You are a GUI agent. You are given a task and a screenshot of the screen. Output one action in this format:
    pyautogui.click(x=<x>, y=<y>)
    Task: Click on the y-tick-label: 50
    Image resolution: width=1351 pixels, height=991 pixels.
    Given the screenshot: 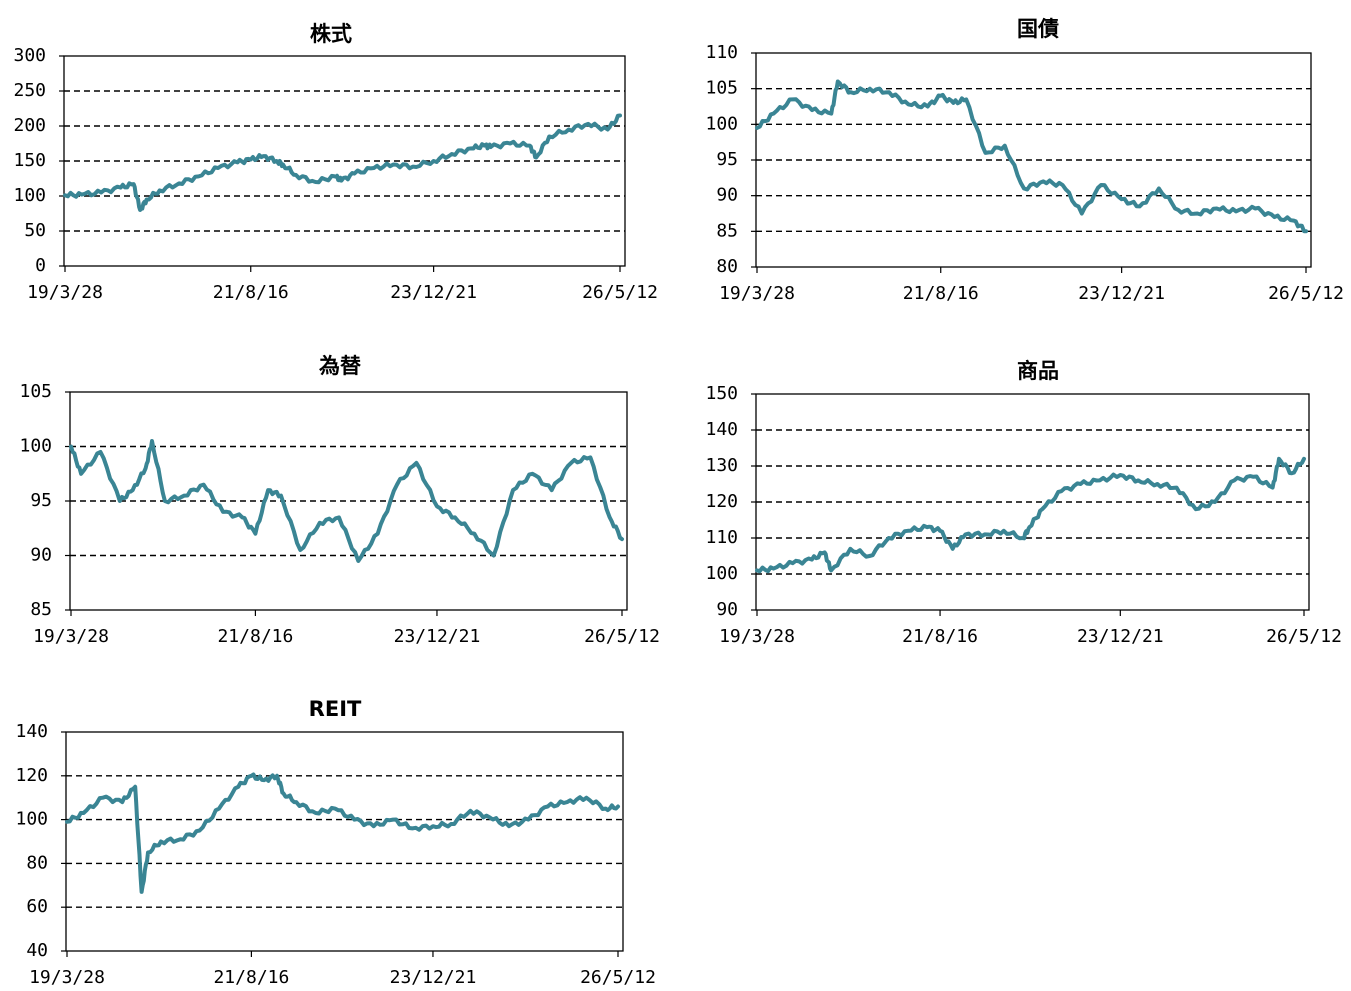 What is the action you would take?
    pyautogui.click(x=35, y=230)
    